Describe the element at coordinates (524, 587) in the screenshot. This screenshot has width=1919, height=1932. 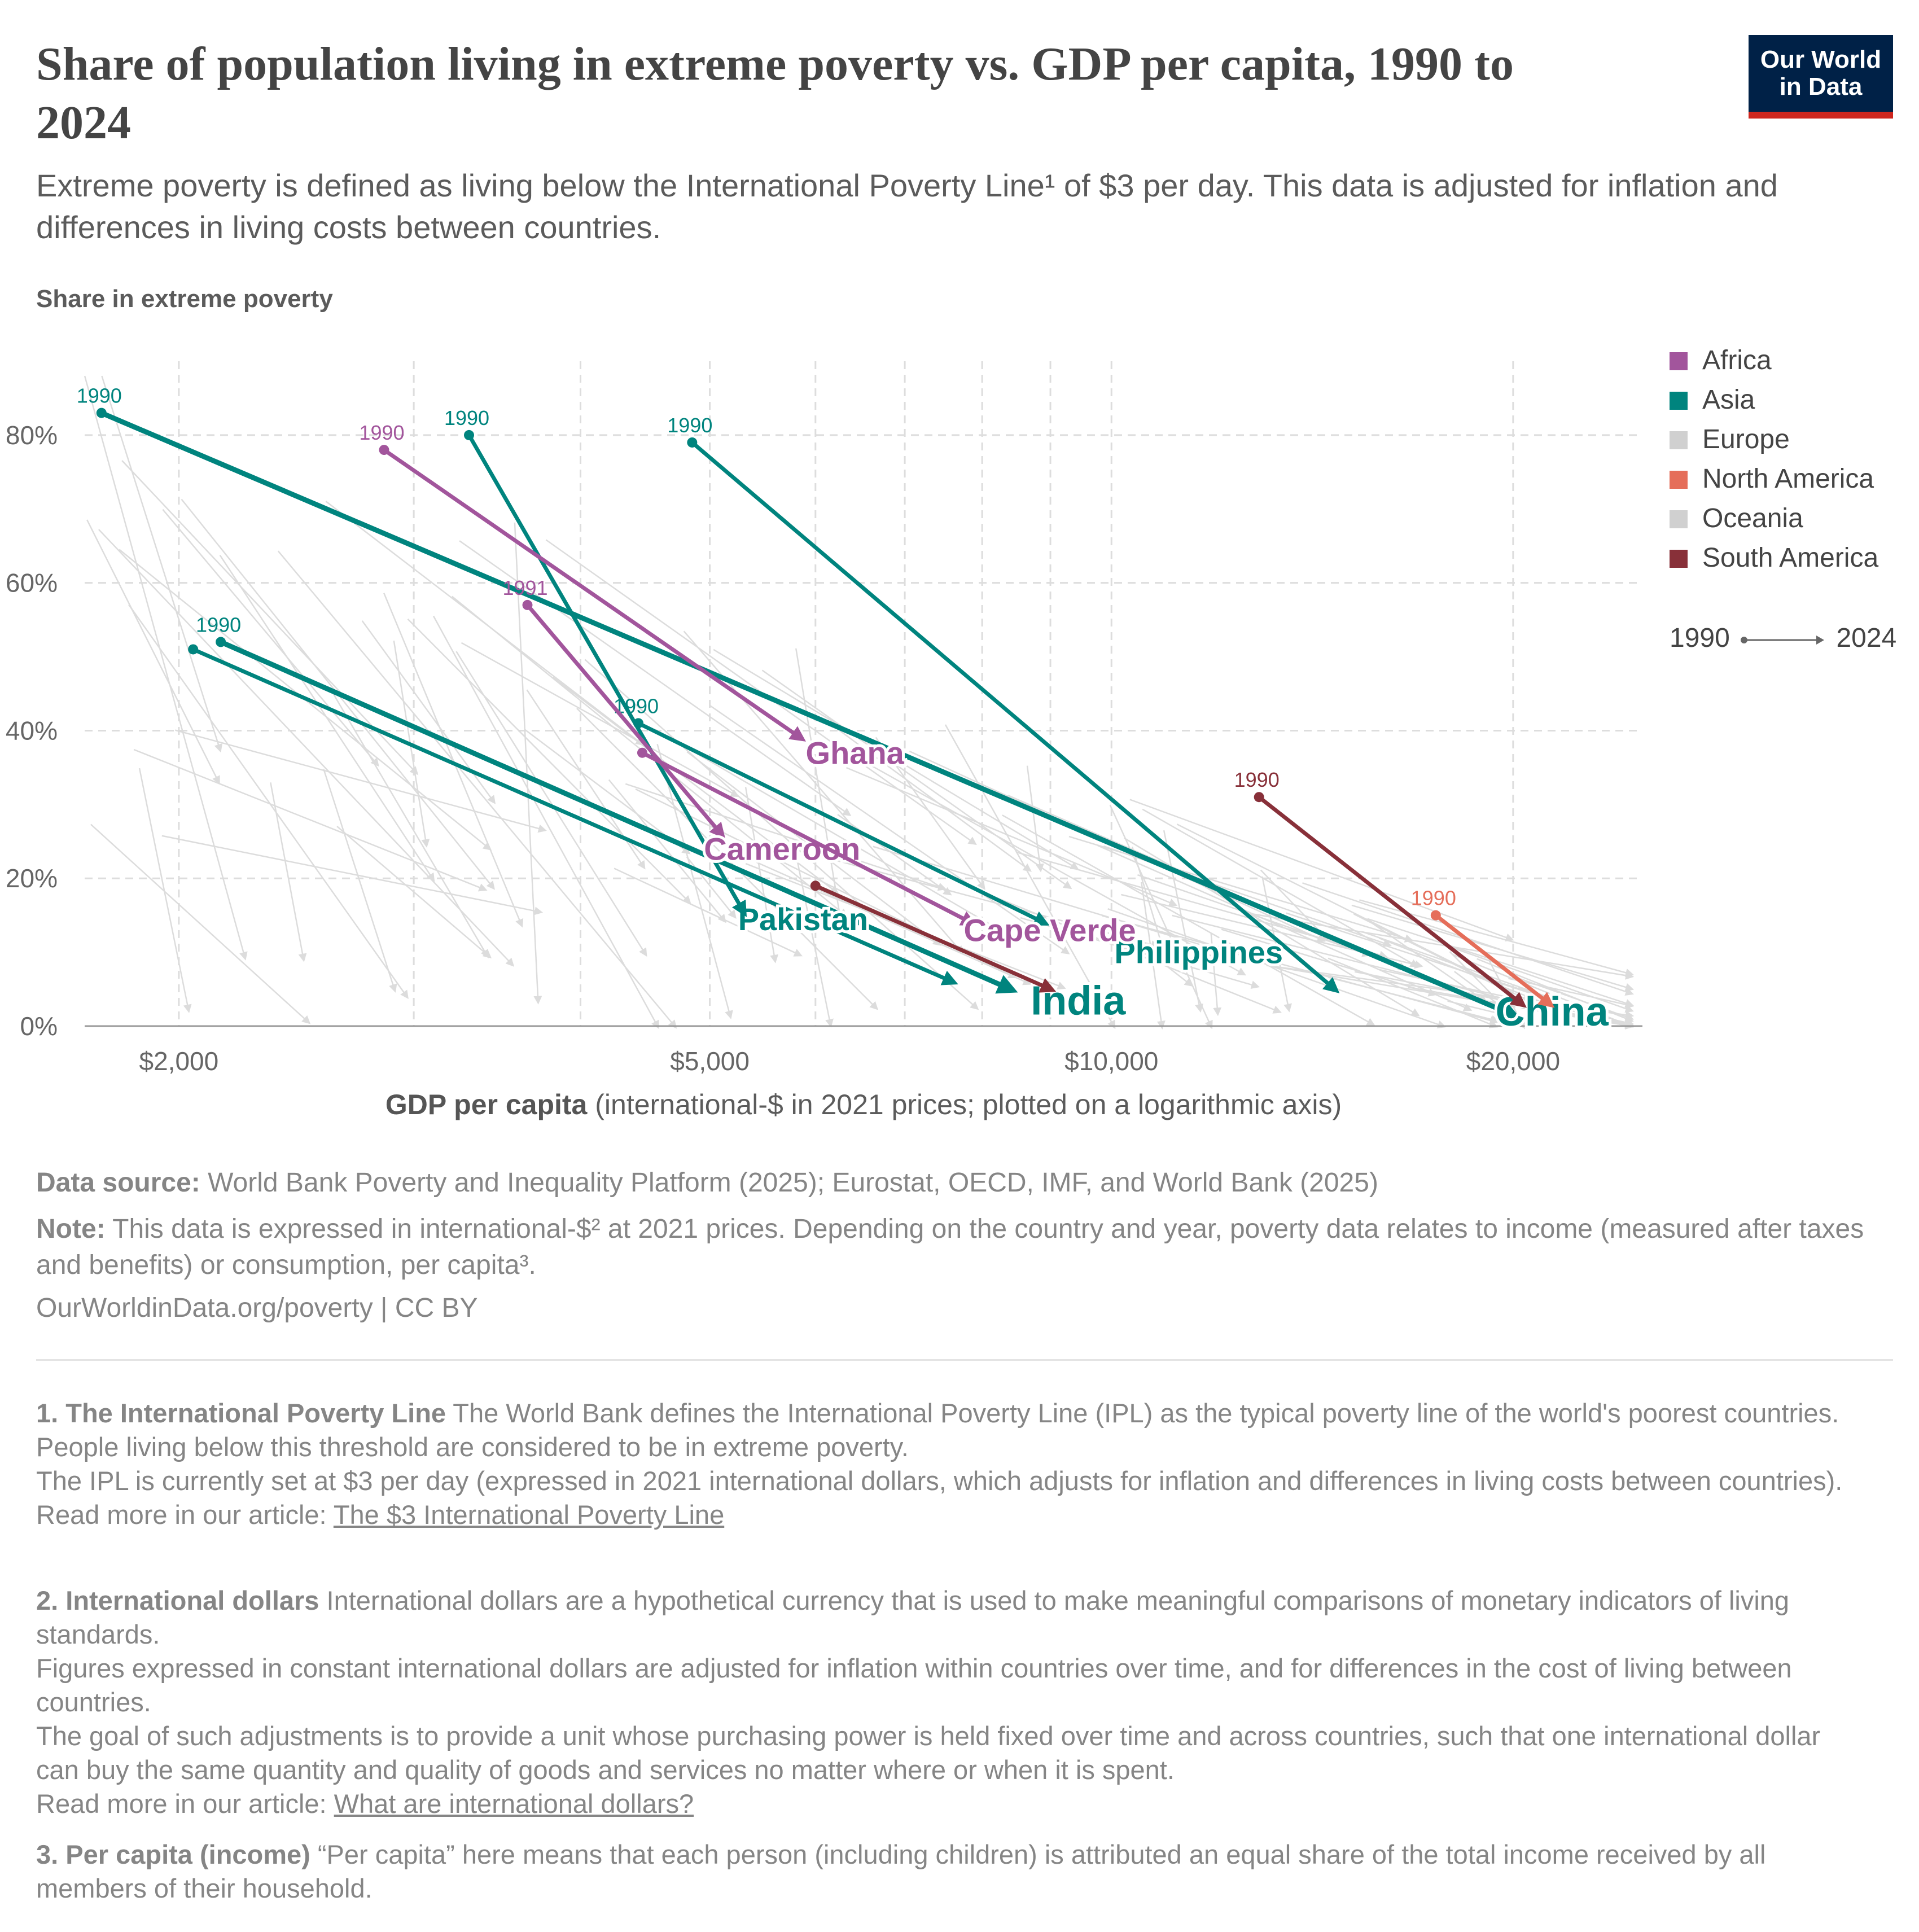
I see `series-start-label: 1991` at that location.